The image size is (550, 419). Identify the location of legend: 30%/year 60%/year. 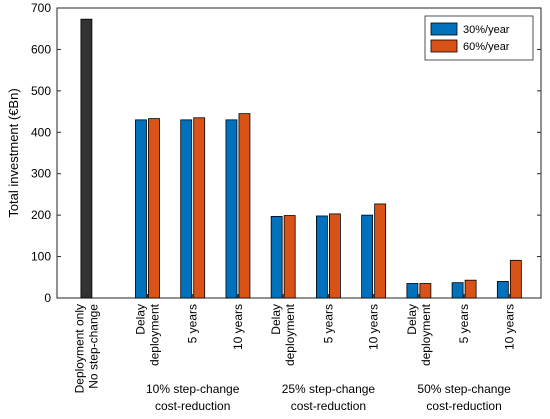
(479, 38).